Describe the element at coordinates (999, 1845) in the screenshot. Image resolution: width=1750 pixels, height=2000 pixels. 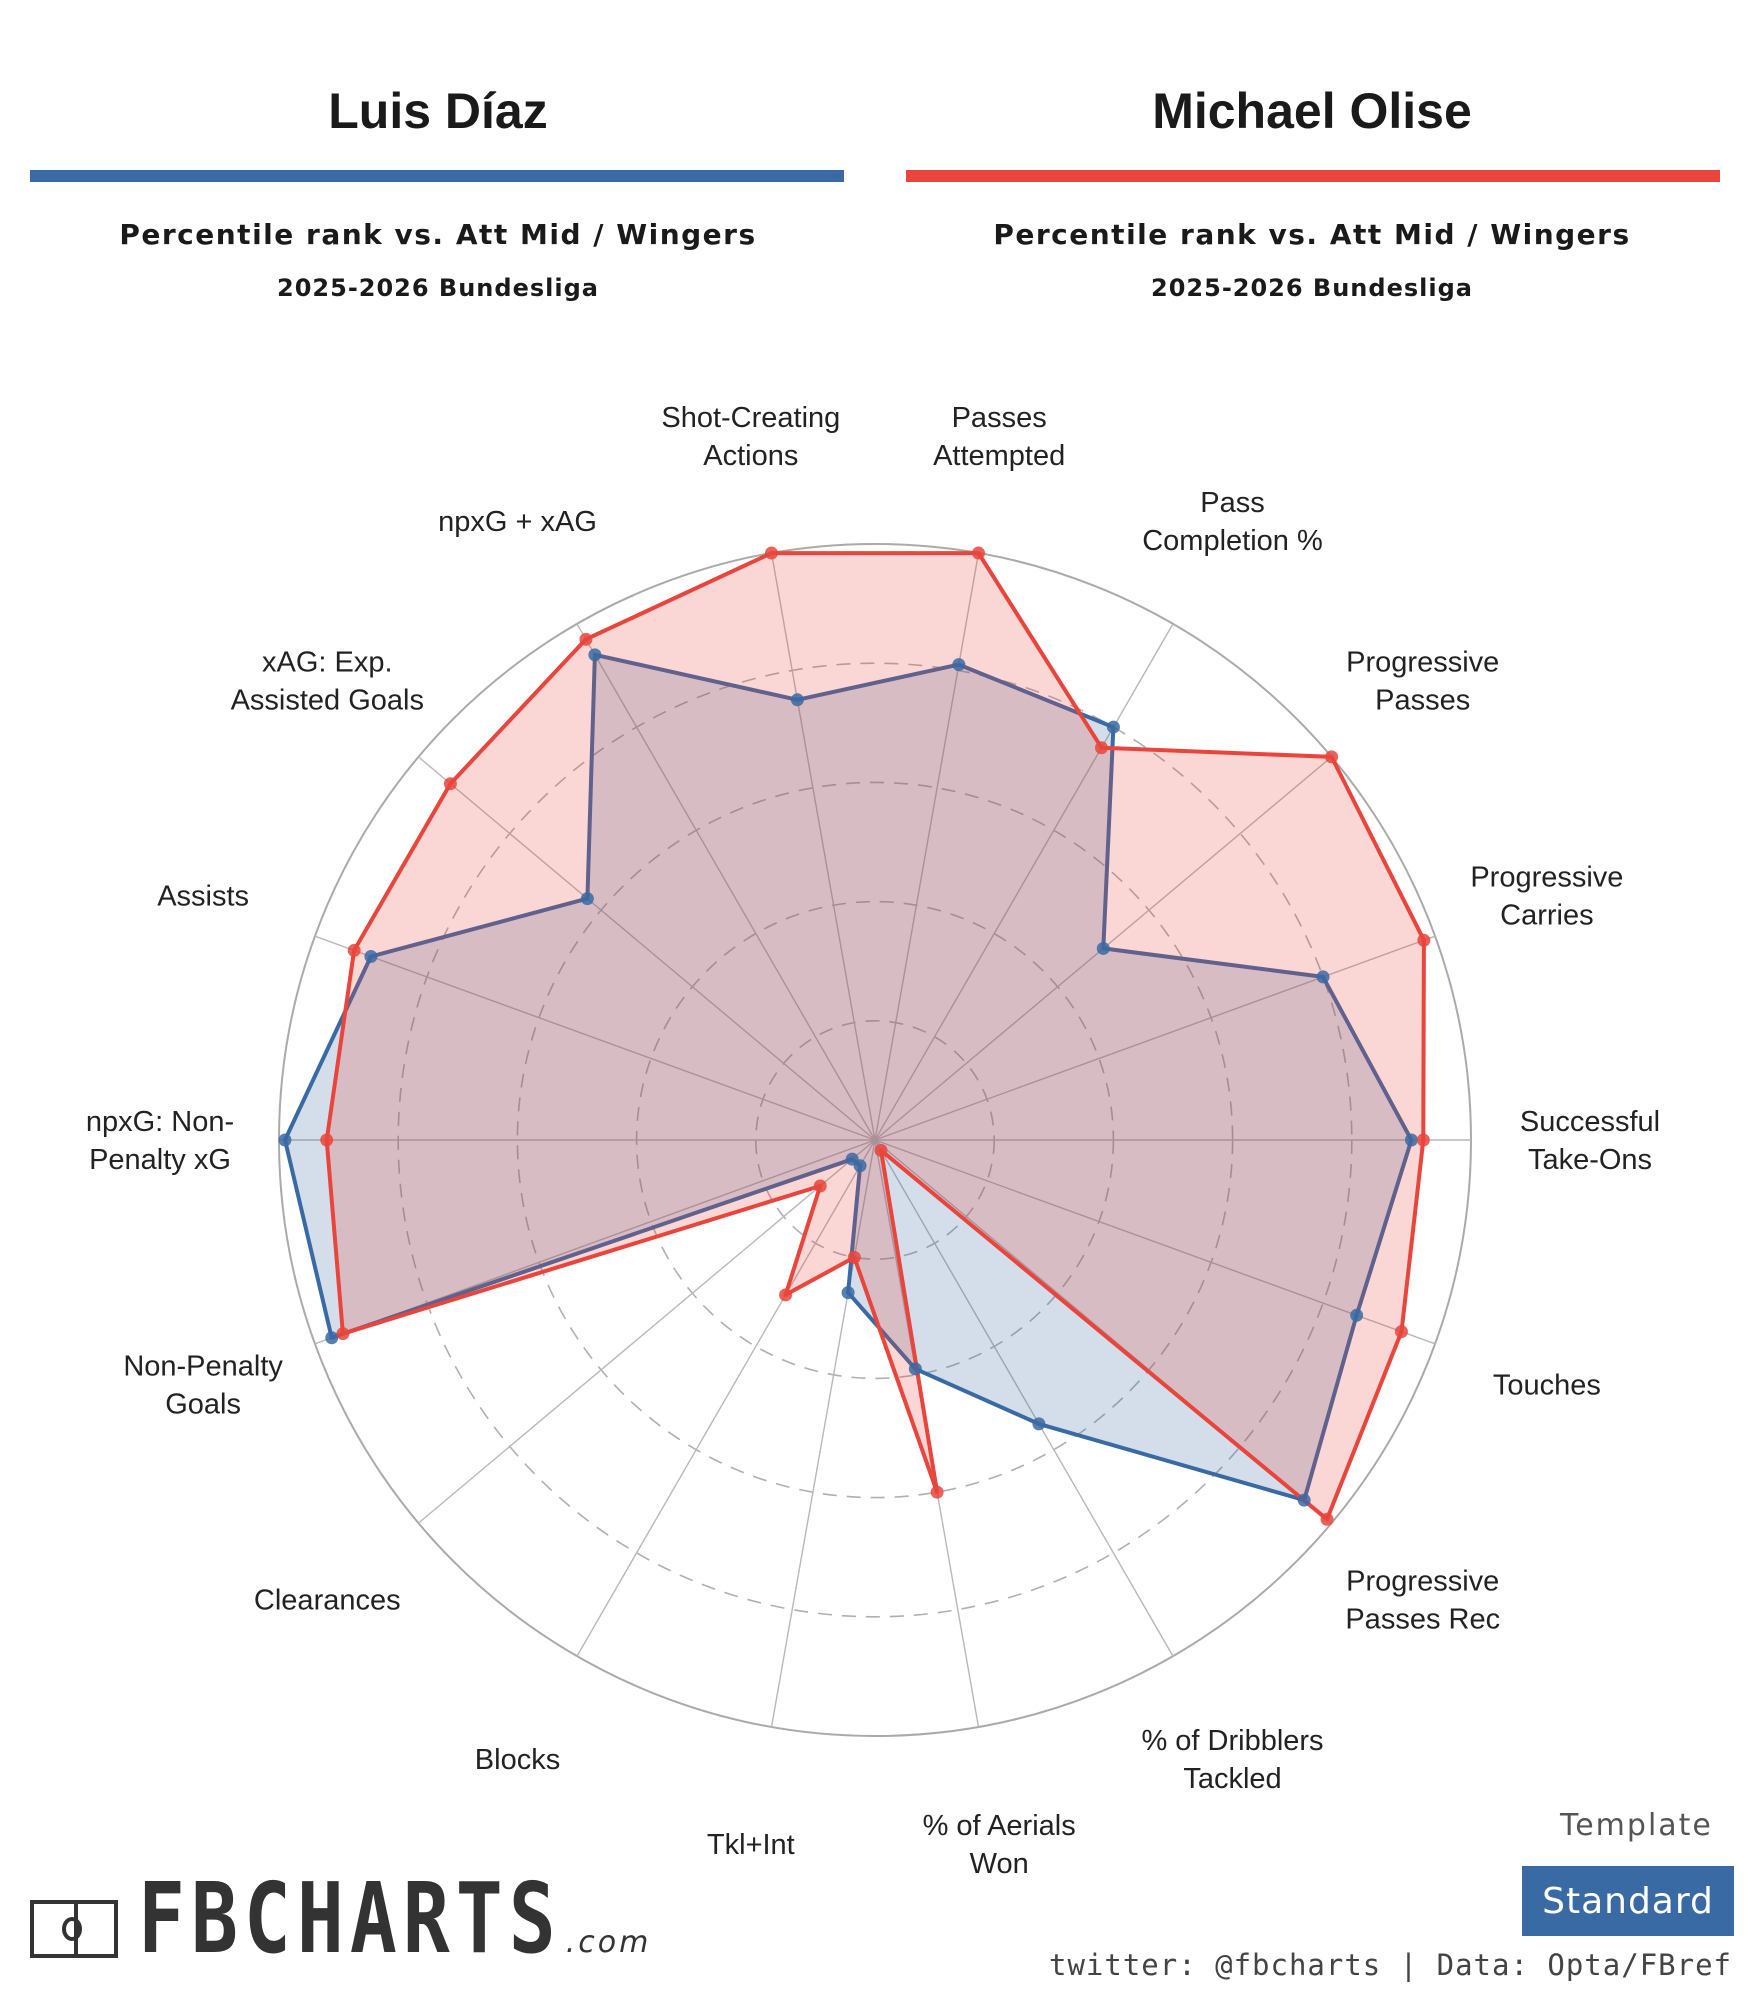
I see `axis-label: % of Aerials Won` at that location.